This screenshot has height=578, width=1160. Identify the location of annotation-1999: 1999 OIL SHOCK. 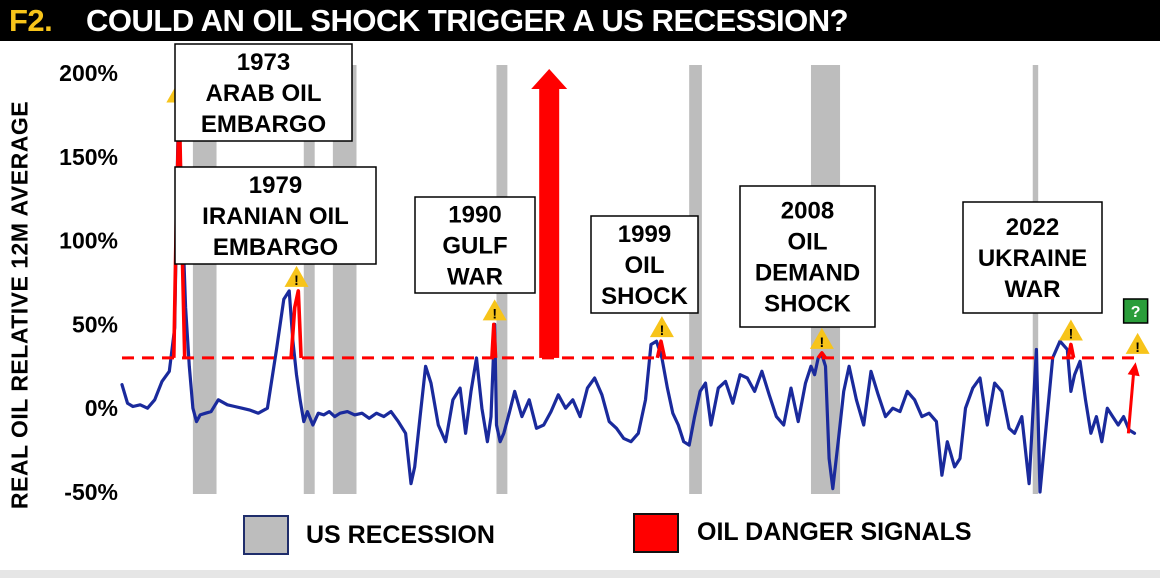
(644, 264).